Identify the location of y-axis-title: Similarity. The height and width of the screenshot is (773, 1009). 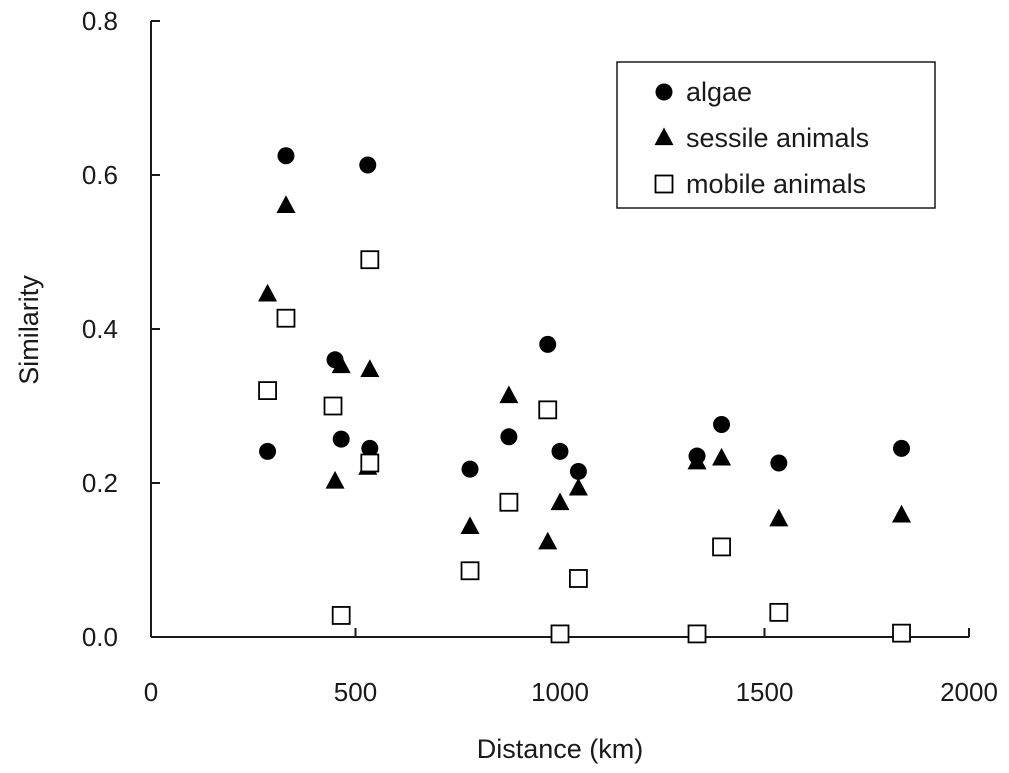
(29, 330).